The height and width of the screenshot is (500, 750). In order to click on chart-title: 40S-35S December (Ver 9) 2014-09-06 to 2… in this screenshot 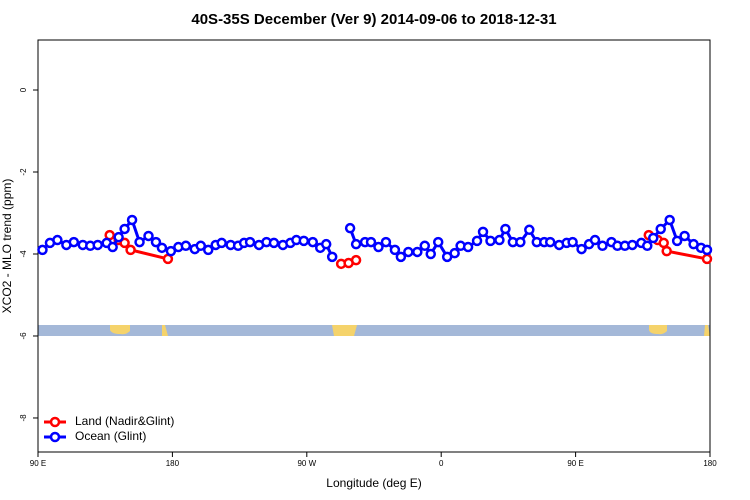, I will do `click(373, 19)`.